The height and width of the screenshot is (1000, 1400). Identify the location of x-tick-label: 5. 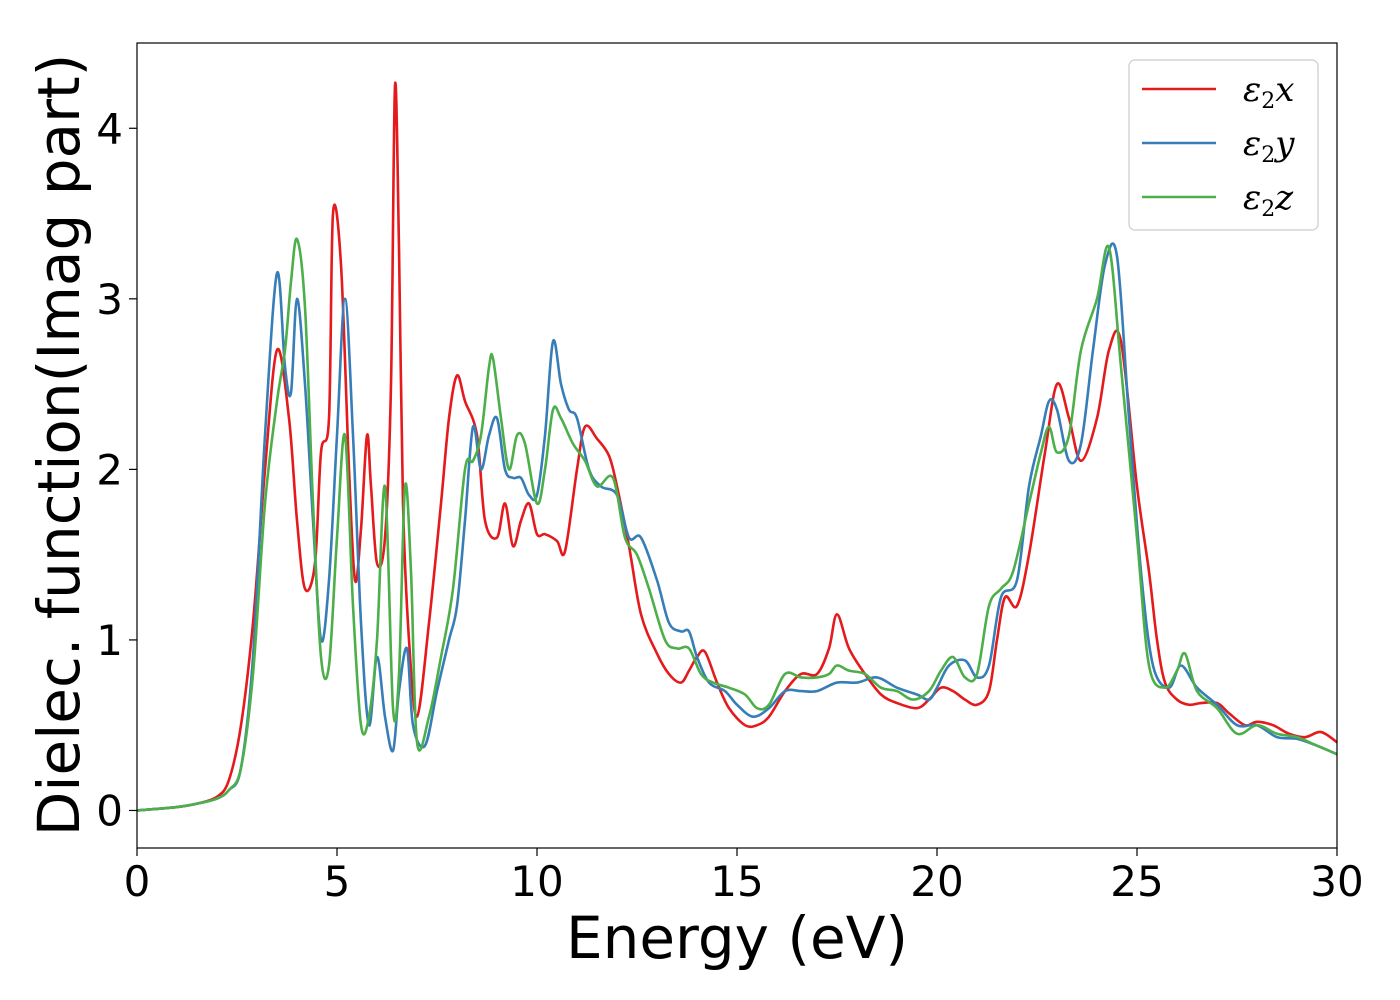
(337, 881).